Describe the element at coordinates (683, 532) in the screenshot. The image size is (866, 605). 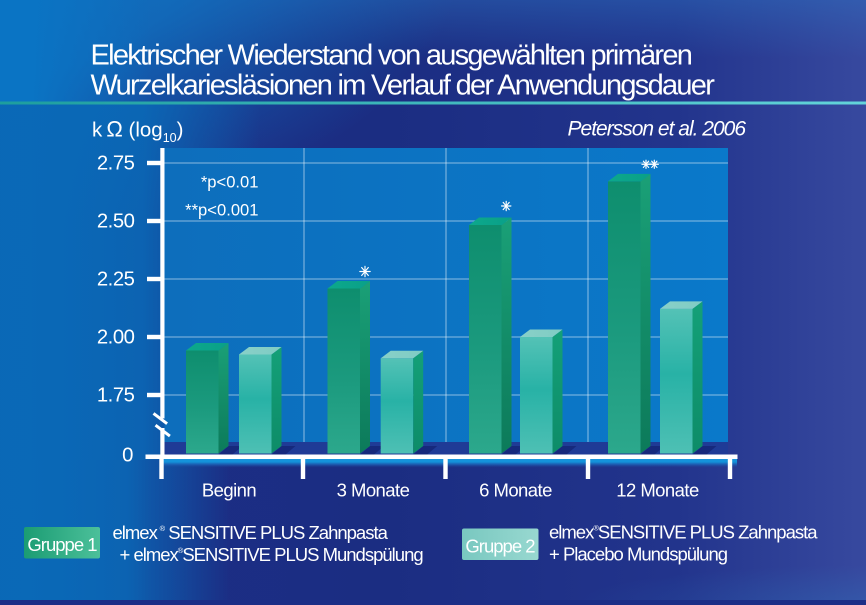
I see `svg-text: elmex®SENSITIVE PLUS Zahnpasta` at that location.